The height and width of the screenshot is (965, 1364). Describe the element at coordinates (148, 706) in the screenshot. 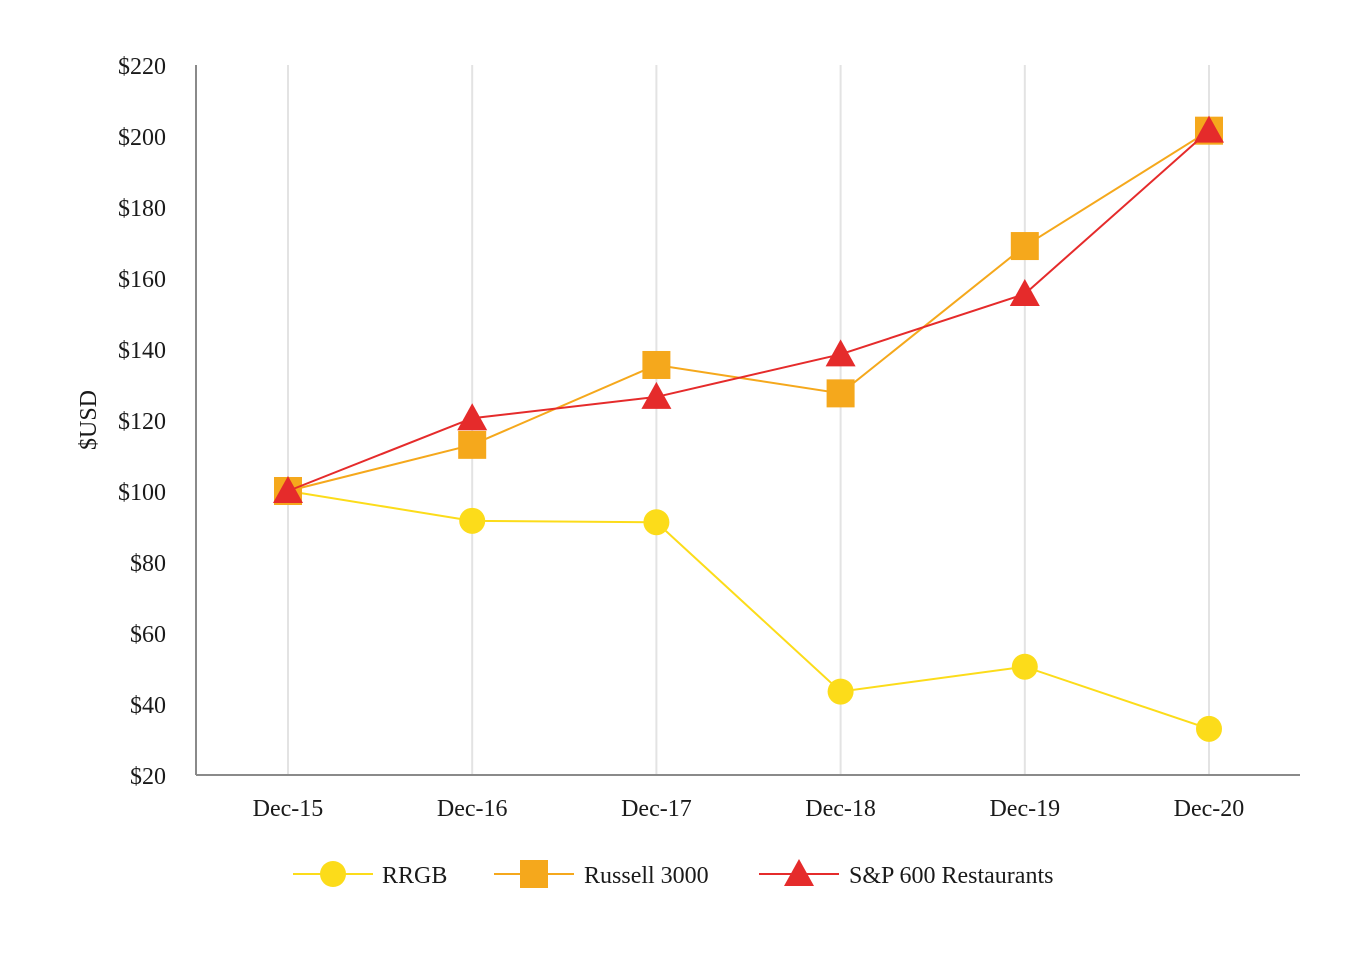

I see `y-tick-label: $40` at that location.